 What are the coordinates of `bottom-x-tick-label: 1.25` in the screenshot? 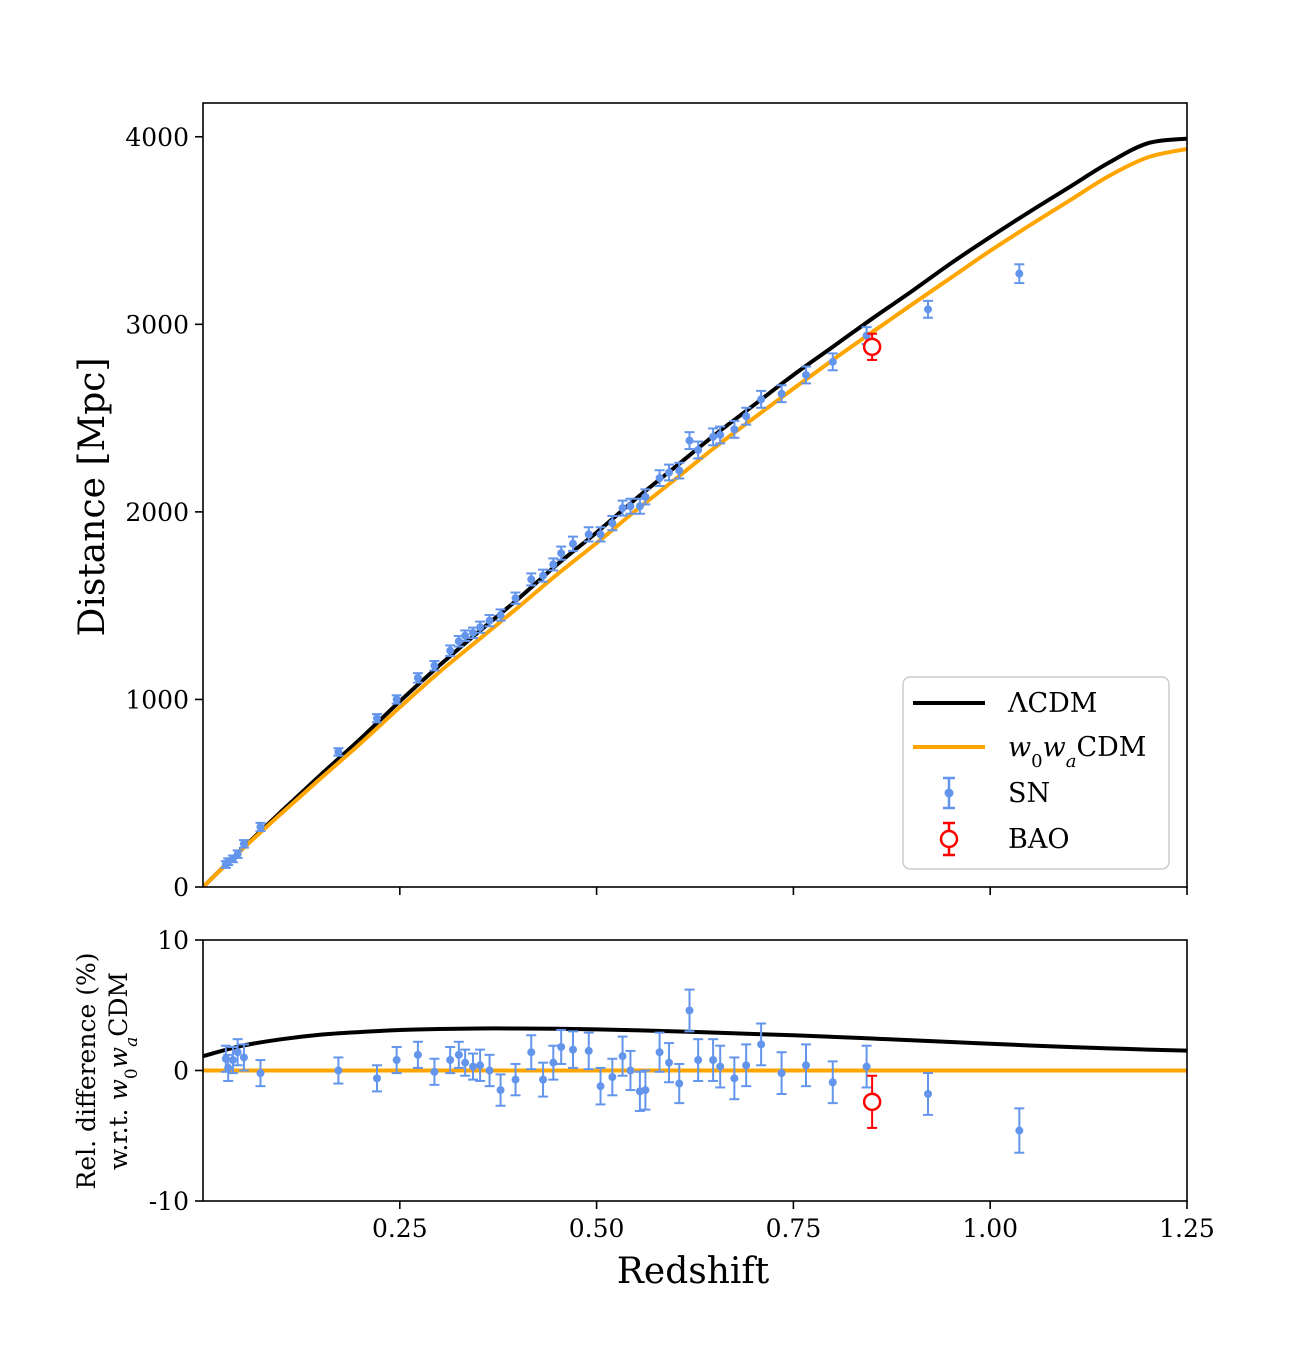 It's located at (1187, 1228).